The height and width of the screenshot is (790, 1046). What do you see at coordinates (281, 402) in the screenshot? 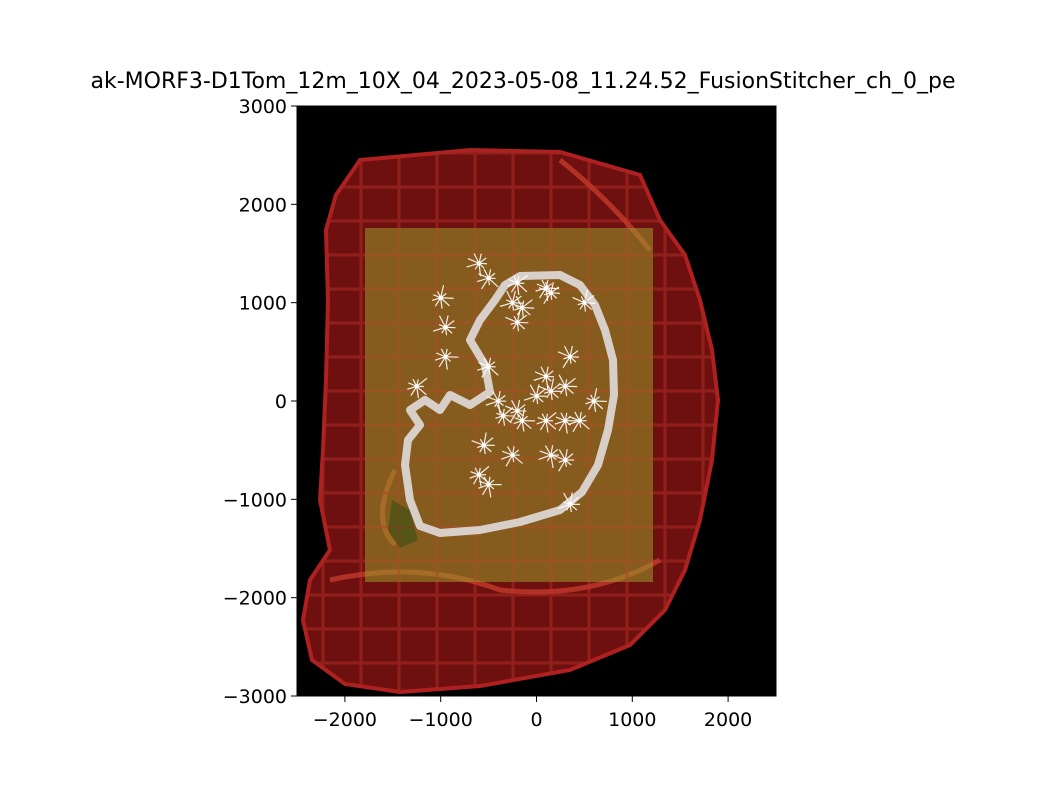
I see `y-tick-label: 0` at bounding box center [281, 402].